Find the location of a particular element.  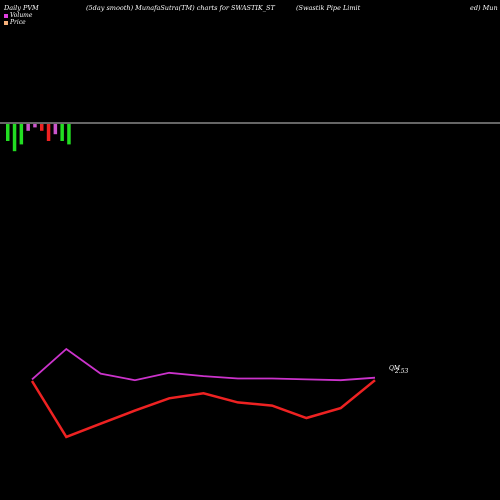

legend-price-label: Price is located at coordinates (18, 22).